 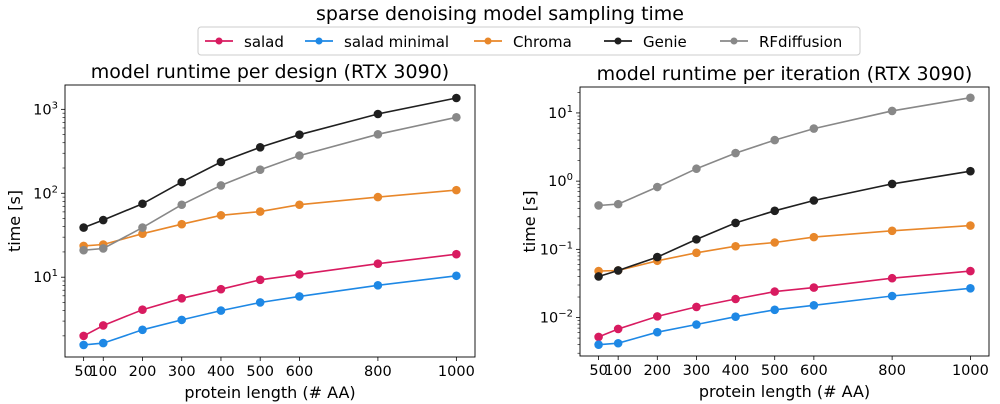 I want to click on series-chroma, so click(x=270, y=218).